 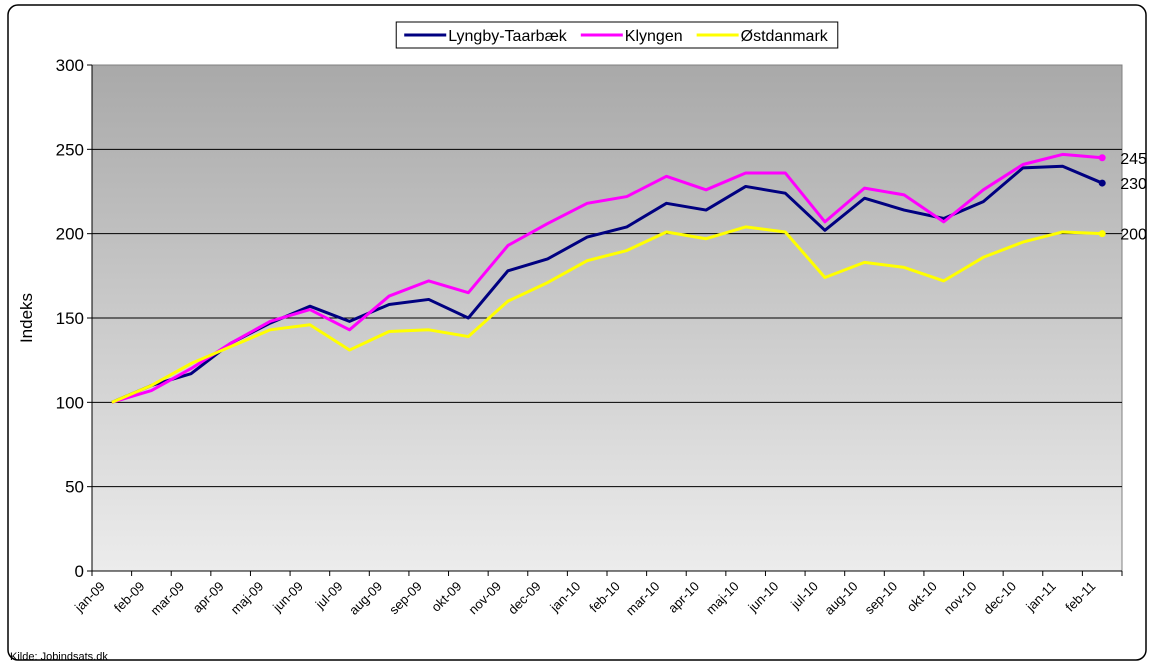 I want to click on legend-label: Klyngen, so click(x=654, y=36).